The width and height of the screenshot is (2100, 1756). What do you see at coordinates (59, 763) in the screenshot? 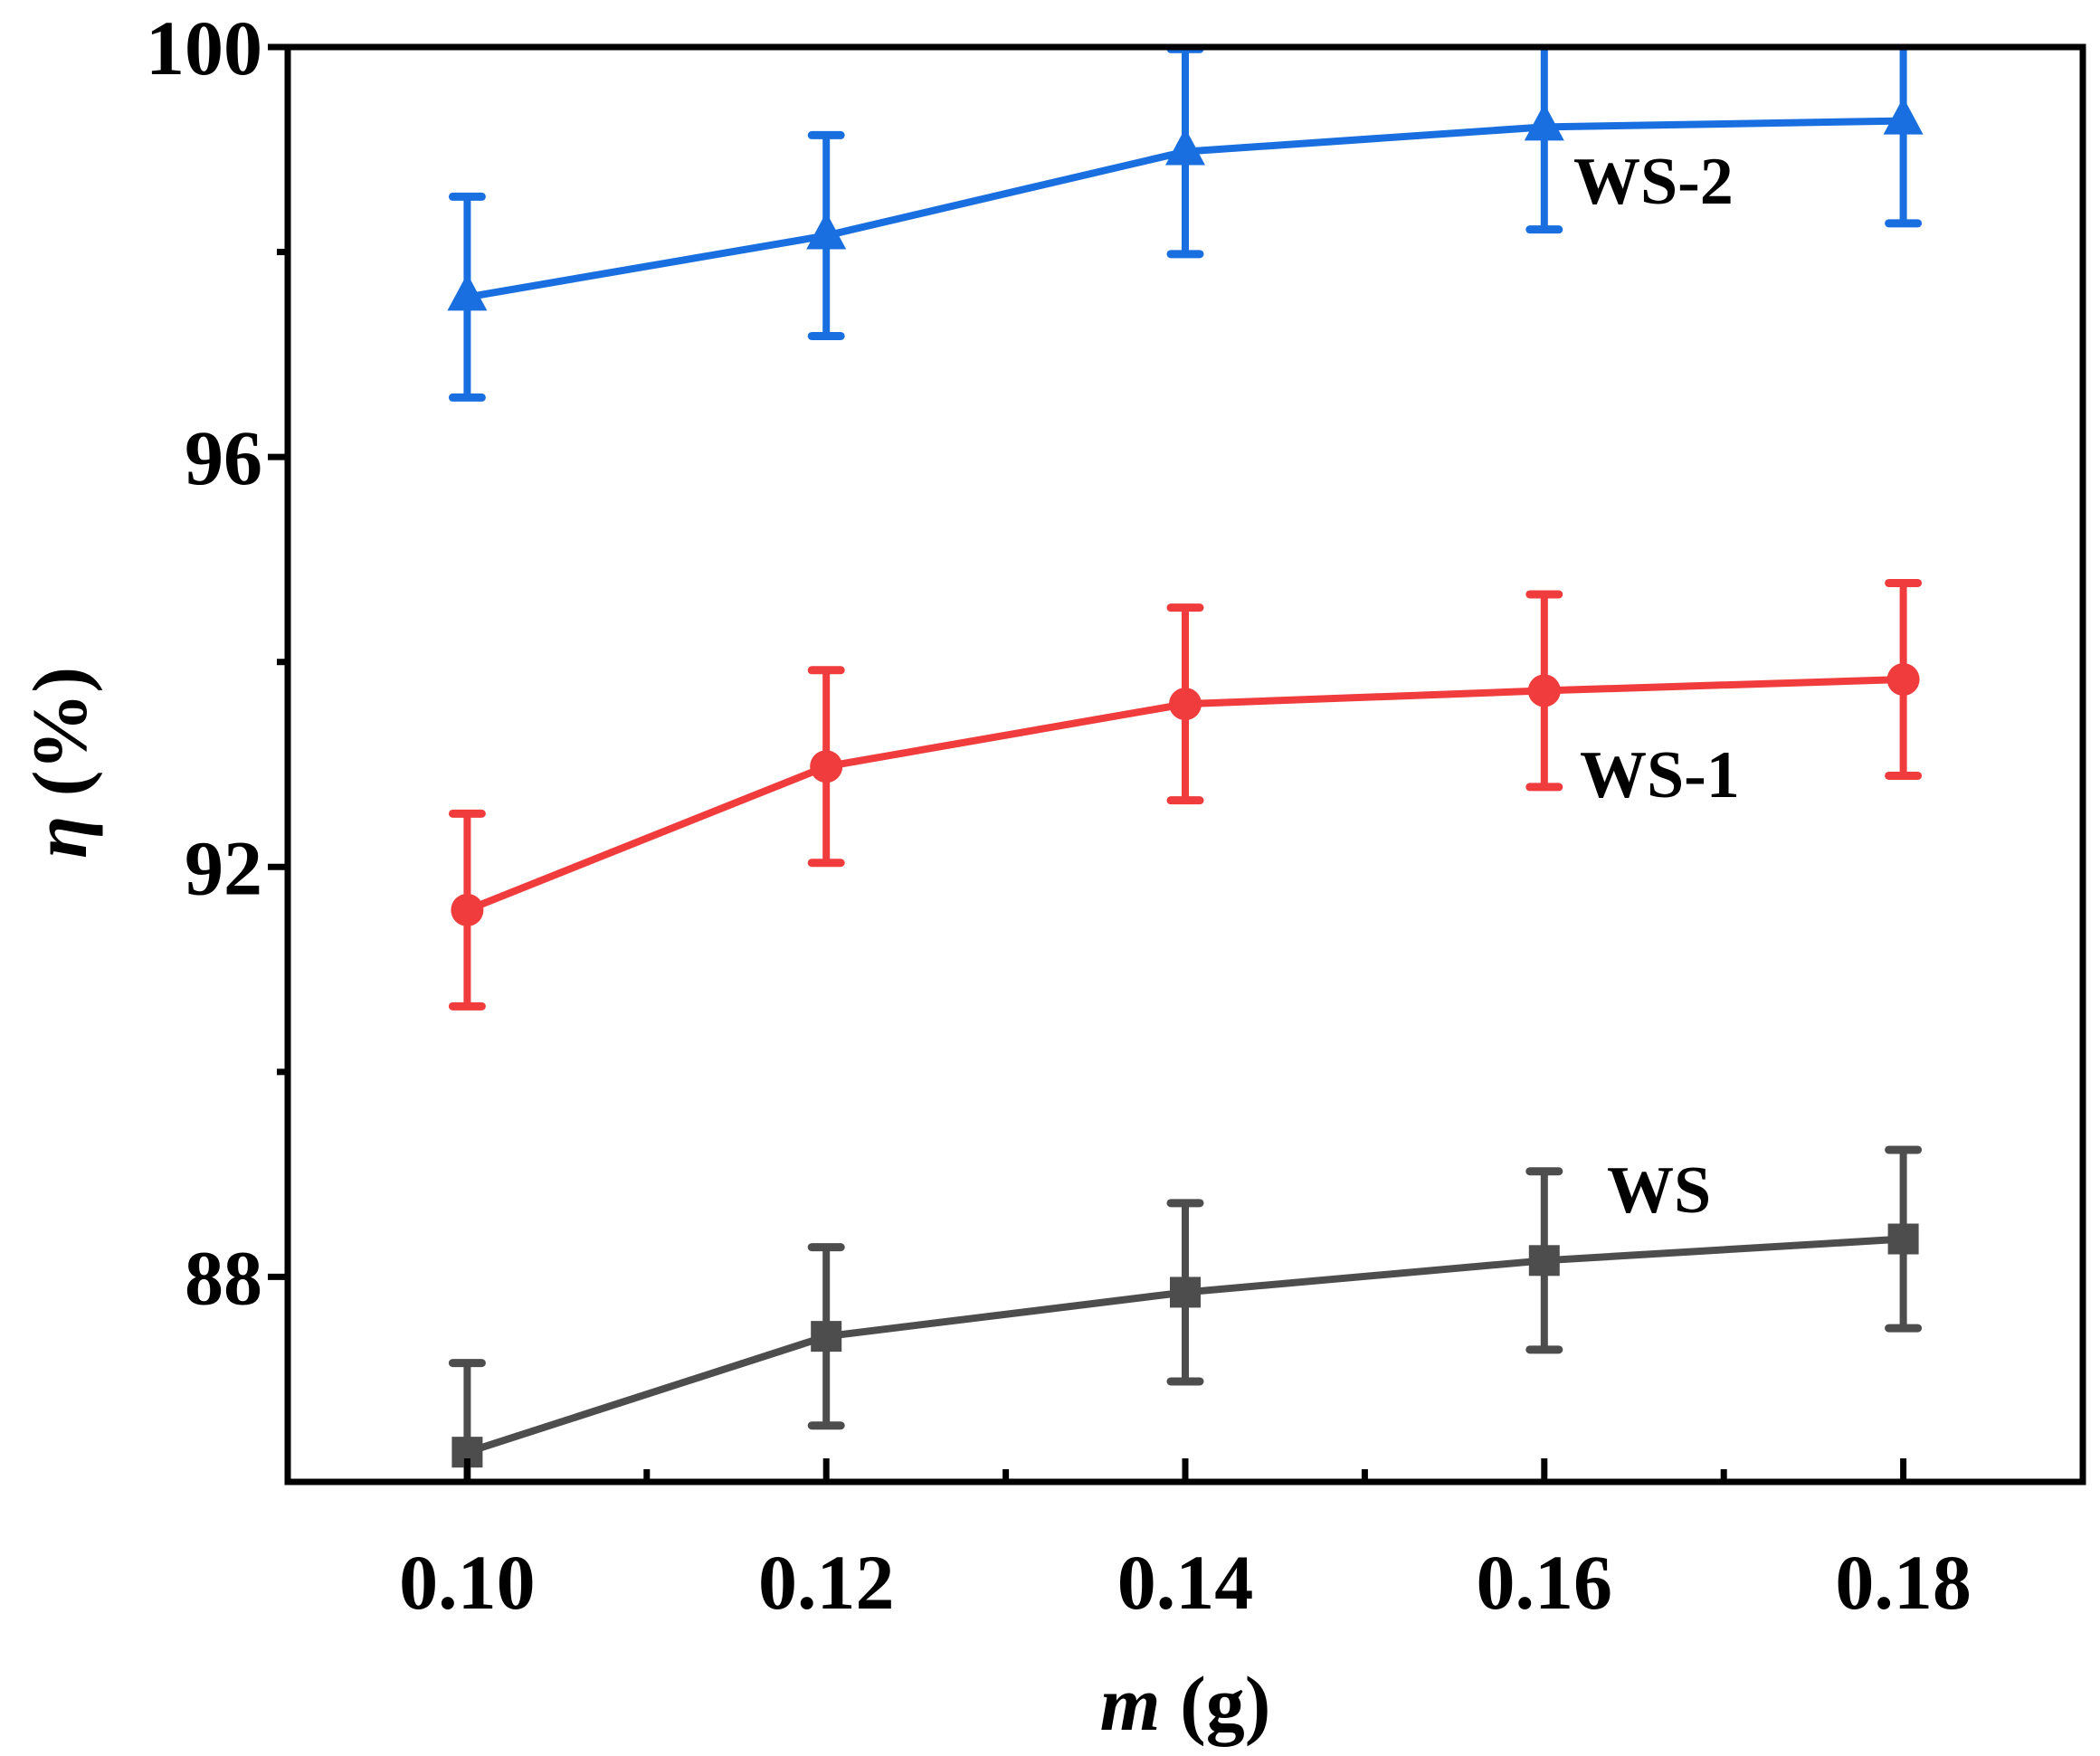
I see `y-axis-title: η (%)` at bounding box center [59, 763].